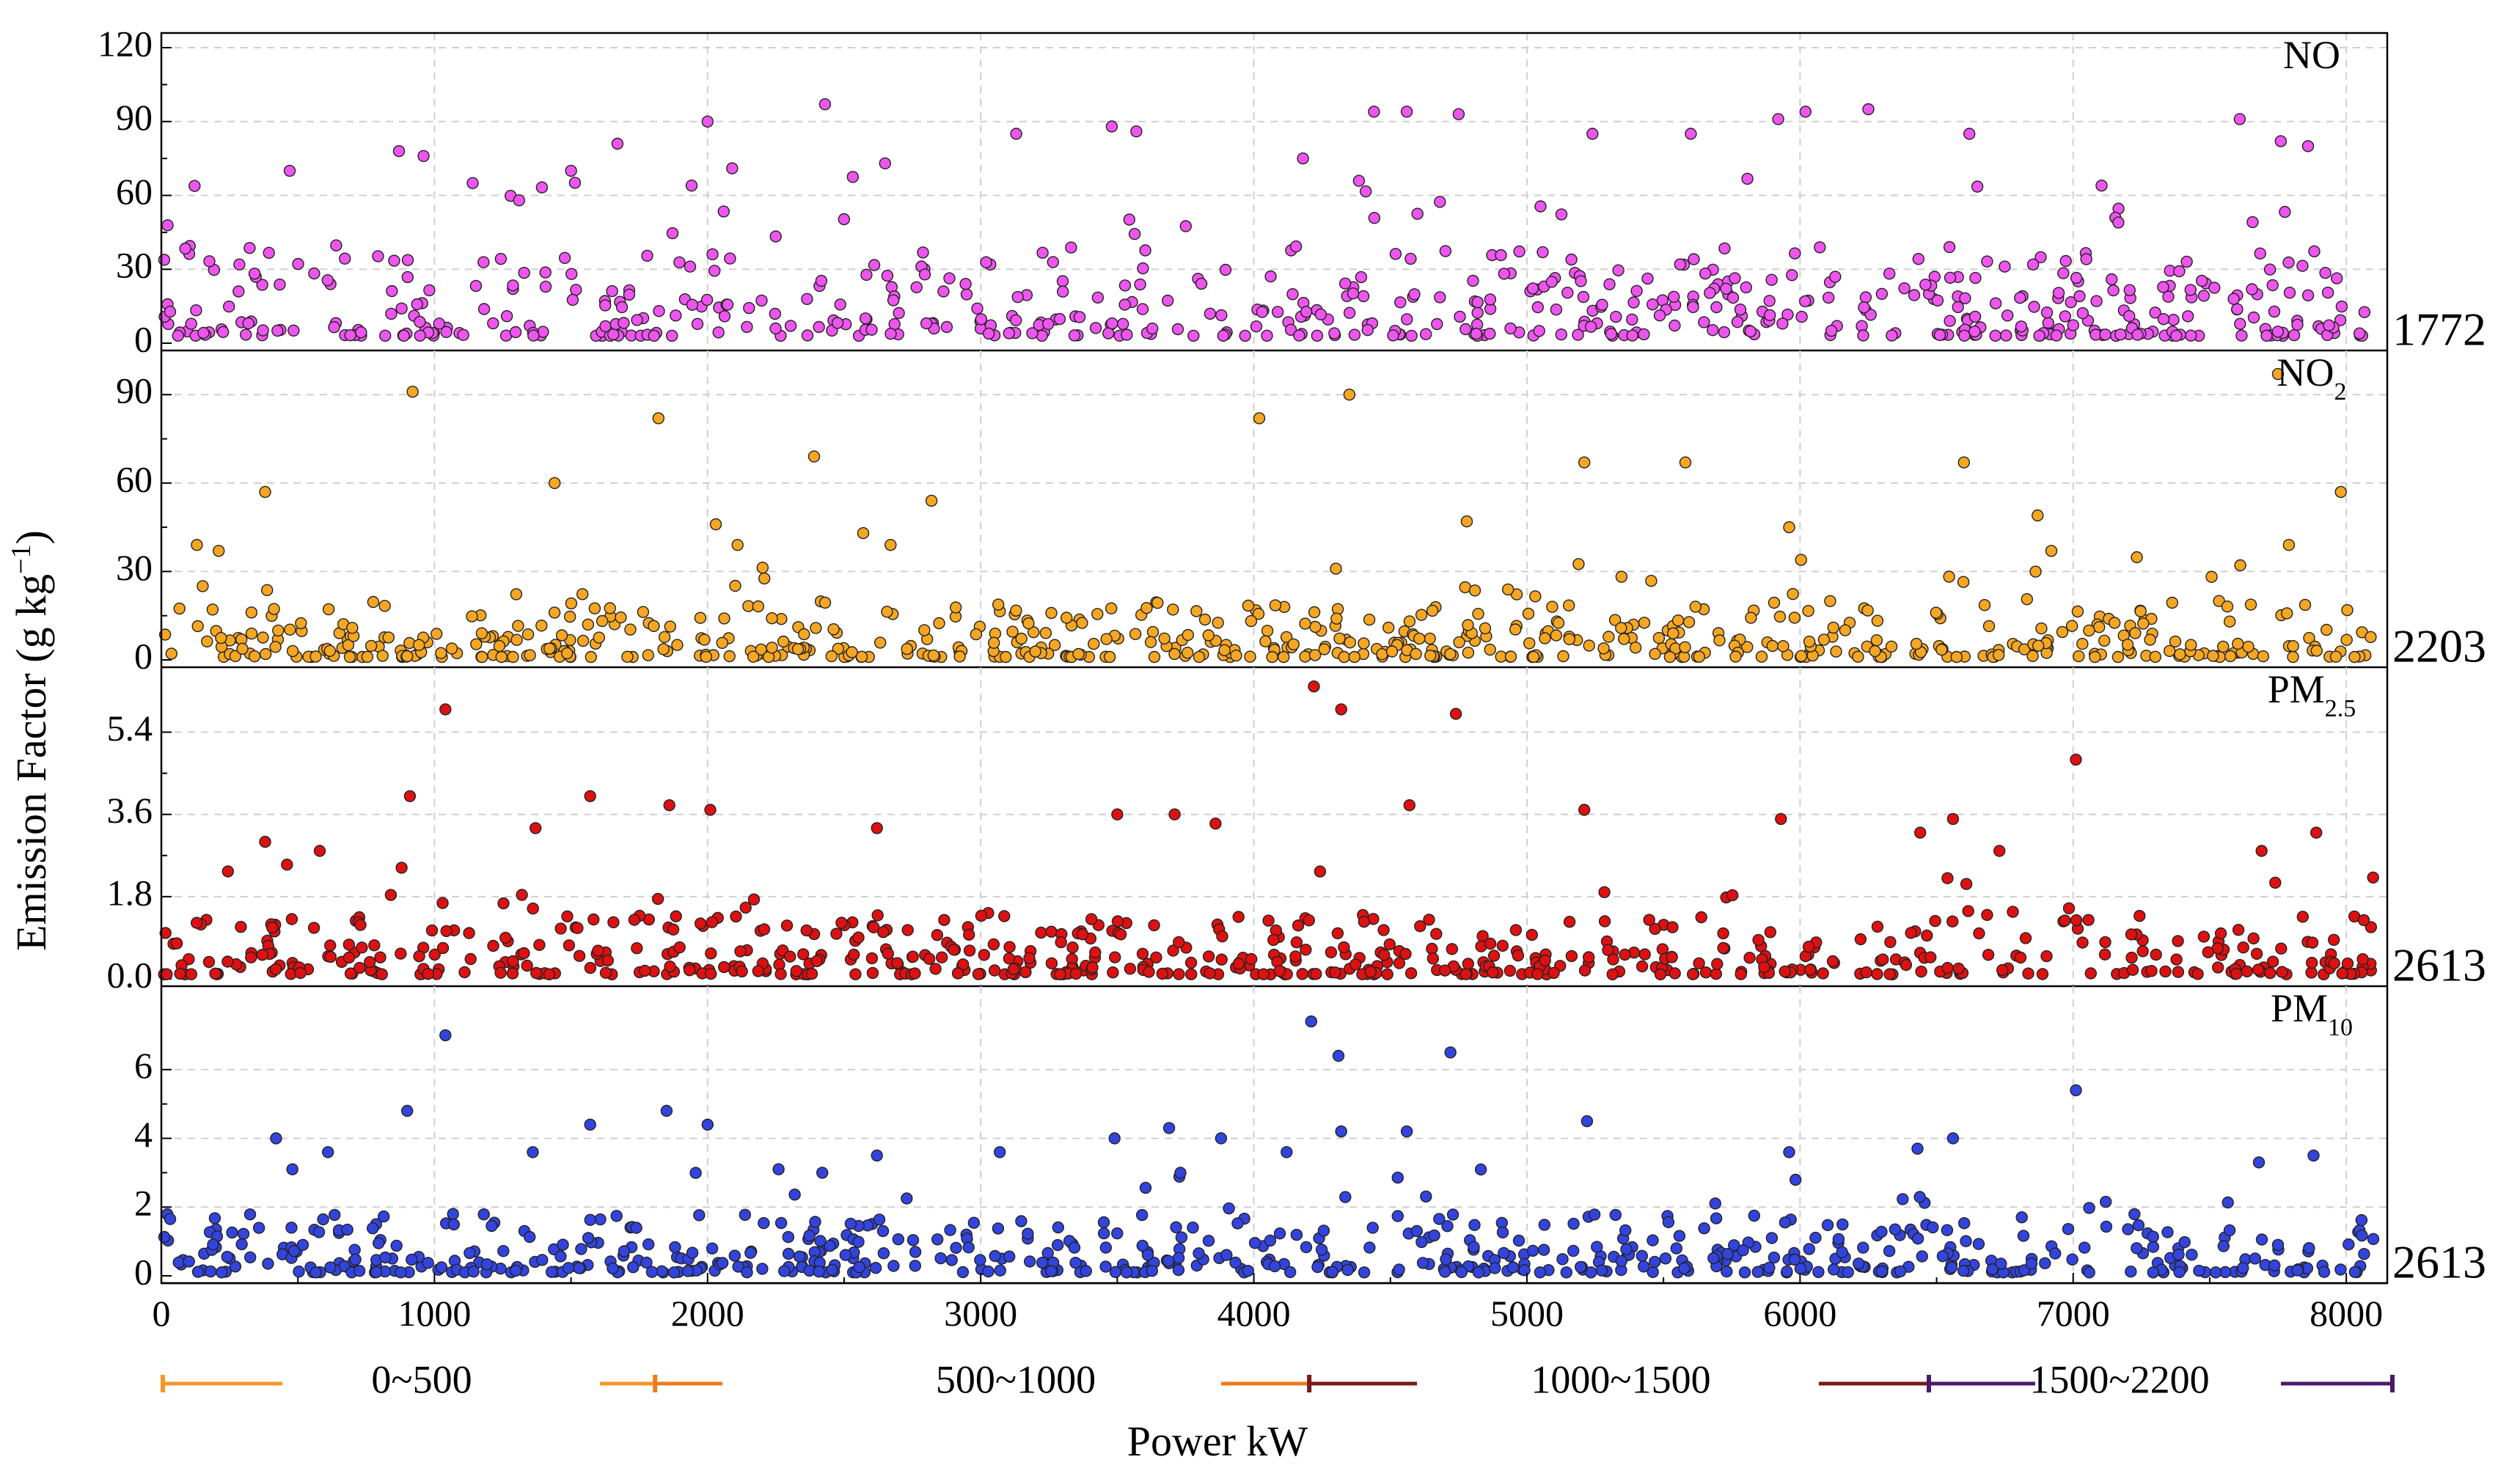 This screenshot has width=2520, height=1476. I want to click on legend-item: 500~1000, so click(848, 1379).